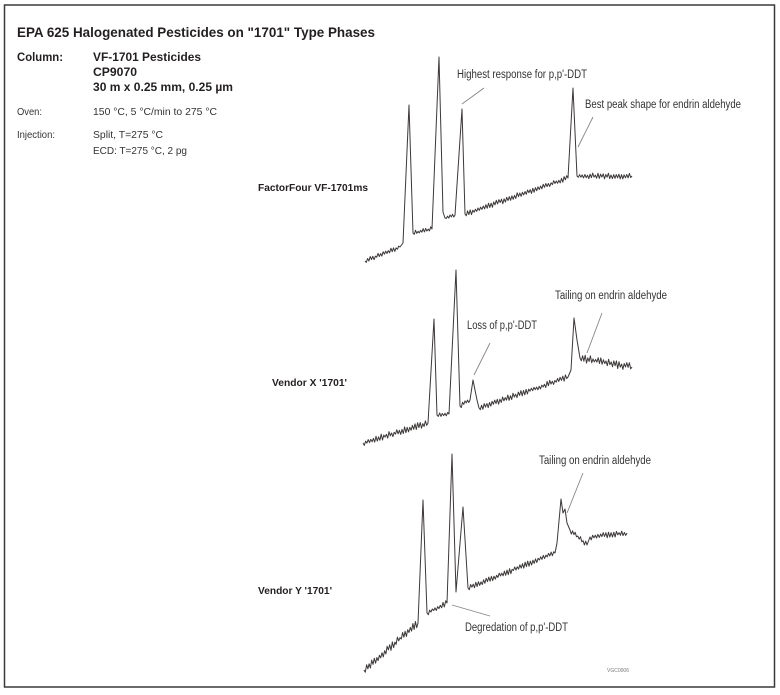 Image resolution: width=780 pixels, height=695 pixels. Describe the element at coordinates (128, 135) in the screenshot. I see `injection-mode: Split, T=275 °C` at that location.